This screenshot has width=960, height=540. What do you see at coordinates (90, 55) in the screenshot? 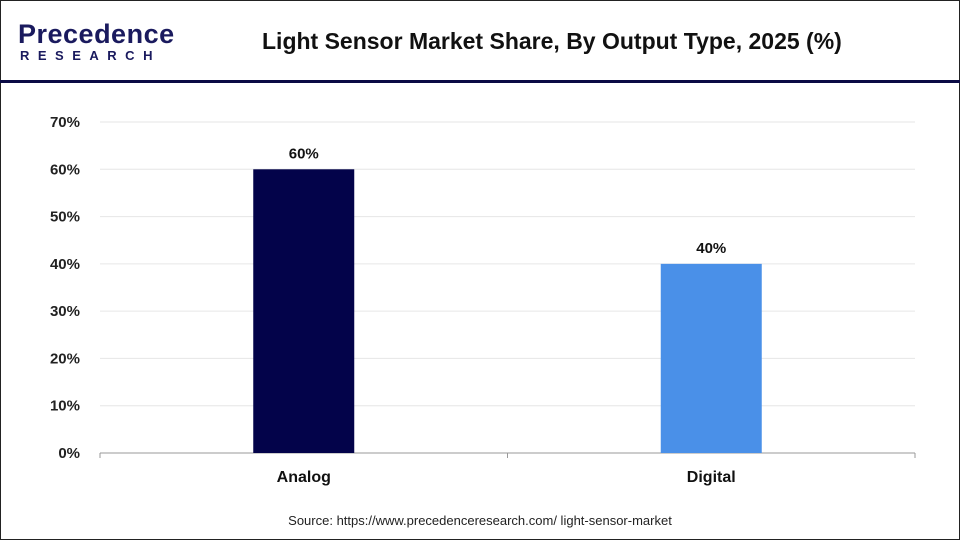
I see `logo-line2: RESEARCH` at bounding box center [90, 55].